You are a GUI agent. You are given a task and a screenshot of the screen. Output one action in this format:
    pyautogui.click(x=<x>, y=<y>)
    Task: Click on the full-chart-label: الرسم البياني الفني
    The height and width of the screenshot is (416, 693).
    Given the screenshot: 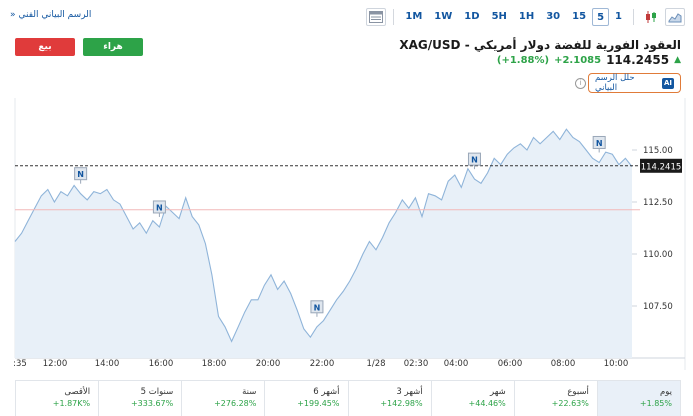 What is the action you would take?
    pyautogui.click(x=55, y=15)
    